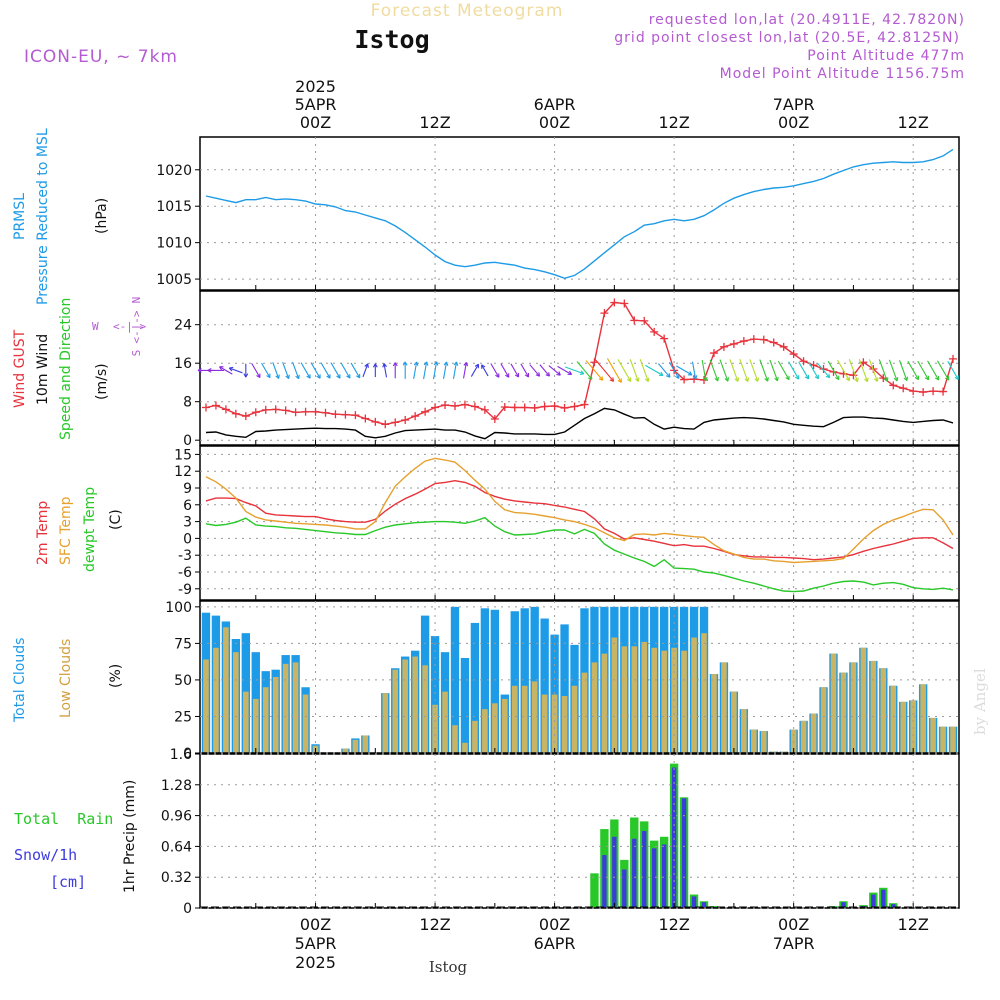 The width and height of the screenshot is (1000, 1000). Describe the element at coordinates (579, 554) in the screenshot. I see `temp-dewpt-line` at that location.